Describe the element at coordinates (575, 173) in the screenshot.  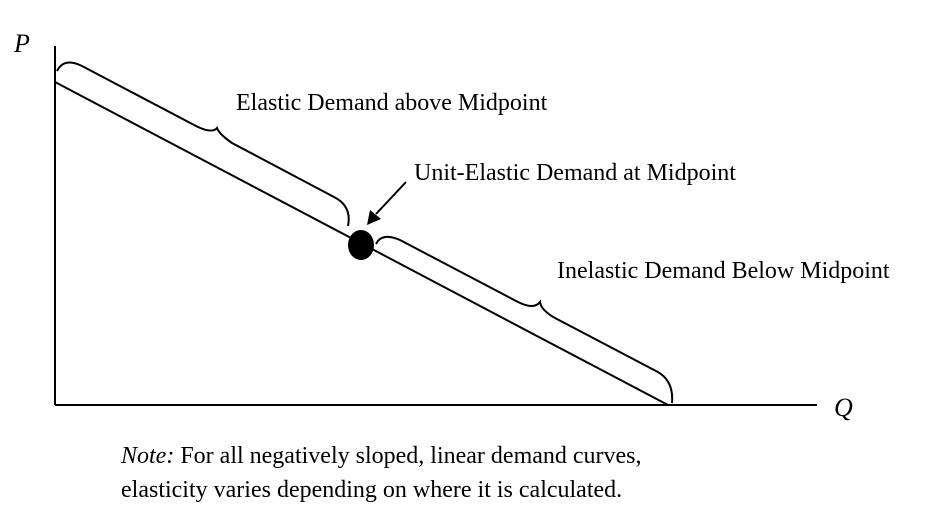
I see `unit-elastic-label: Unit-Elastic Demand at Midpoint` at that location.